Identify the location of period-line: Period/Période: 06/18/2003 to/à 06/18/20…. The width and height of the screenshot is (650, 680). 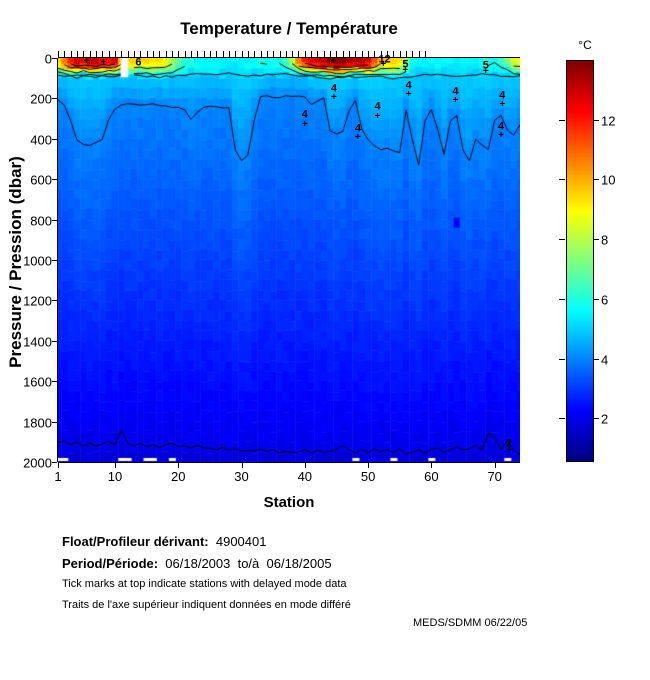
(197, 563).